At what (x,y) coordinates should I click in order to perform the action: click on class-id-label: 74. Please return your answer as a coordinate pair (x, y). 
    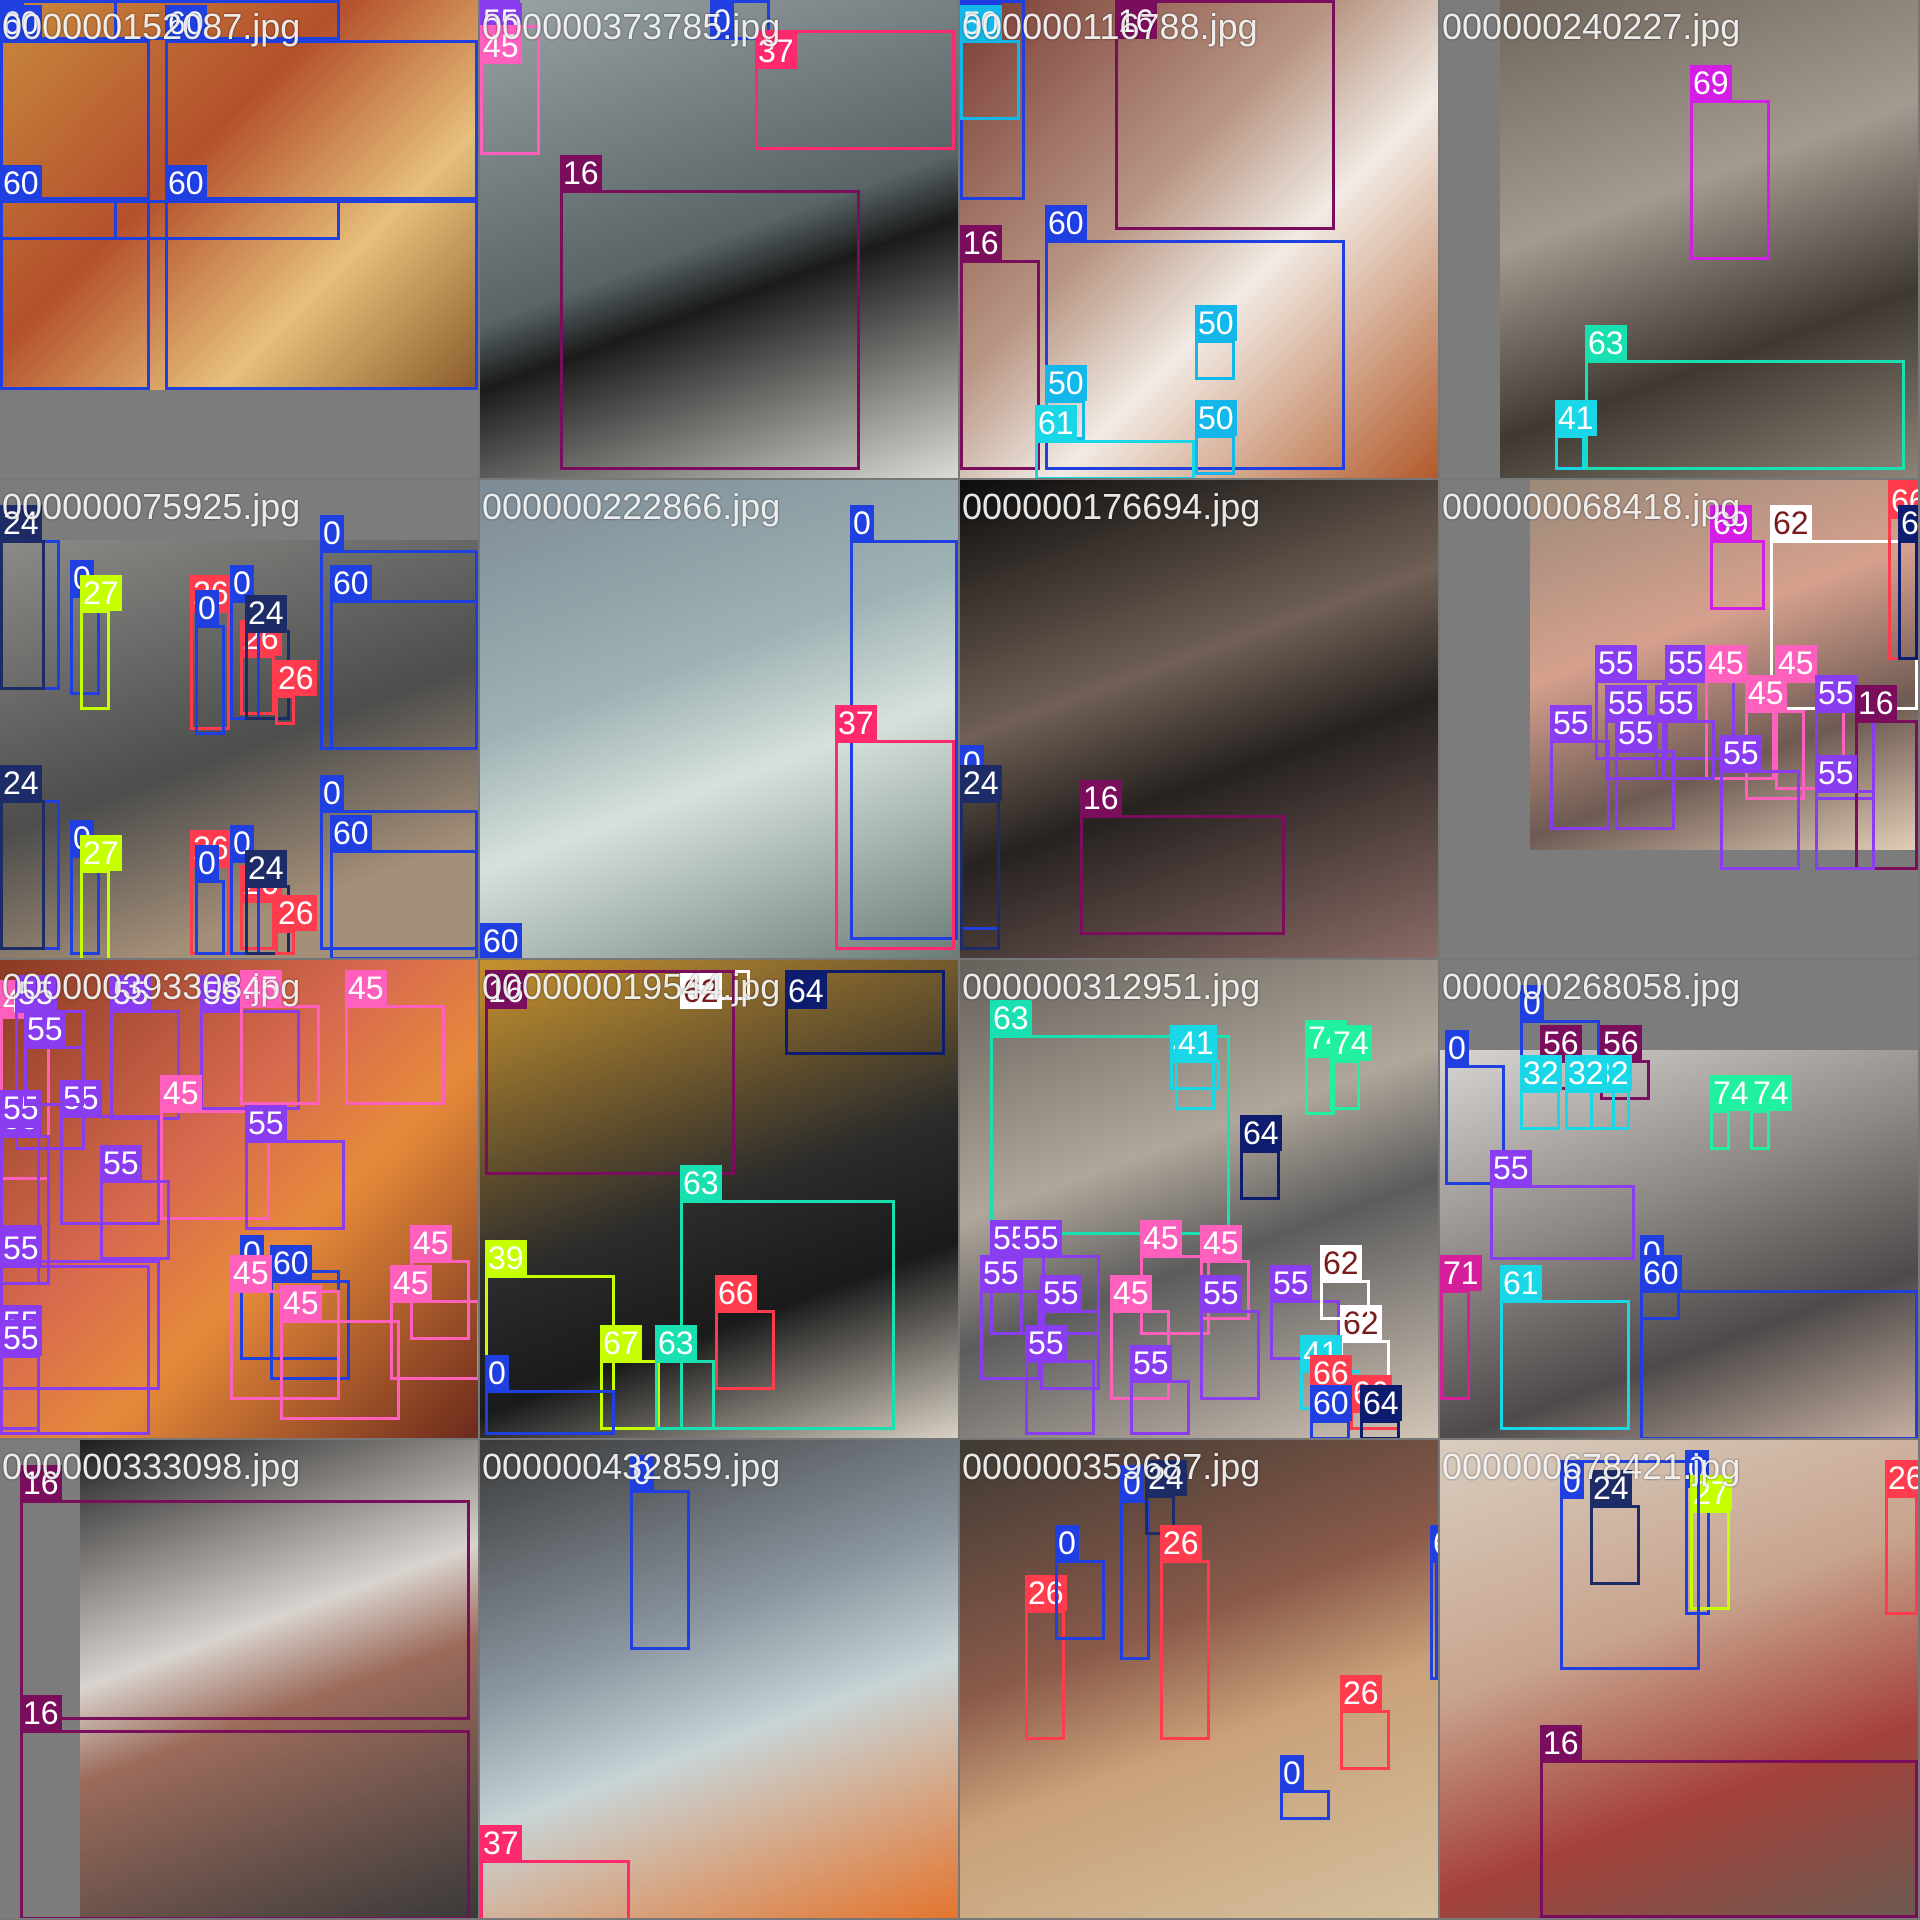
    Looking at the image, I should click on (1771, 1093).